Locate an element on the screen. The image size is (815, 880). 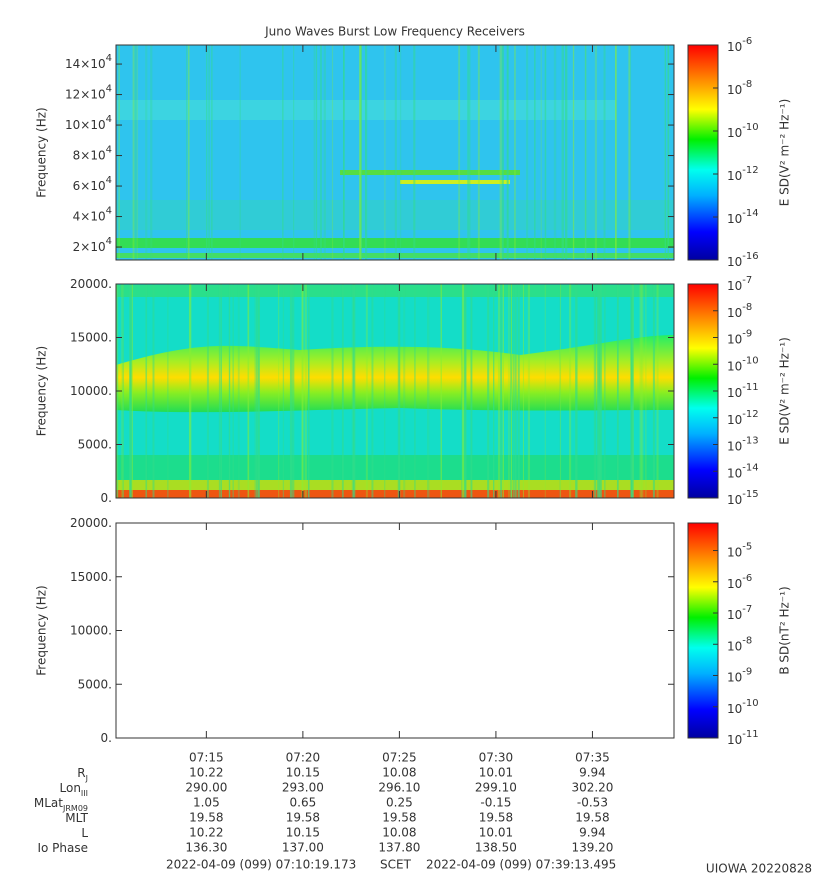
ephemeris-label: RJ is located at coordinates (82, 774).